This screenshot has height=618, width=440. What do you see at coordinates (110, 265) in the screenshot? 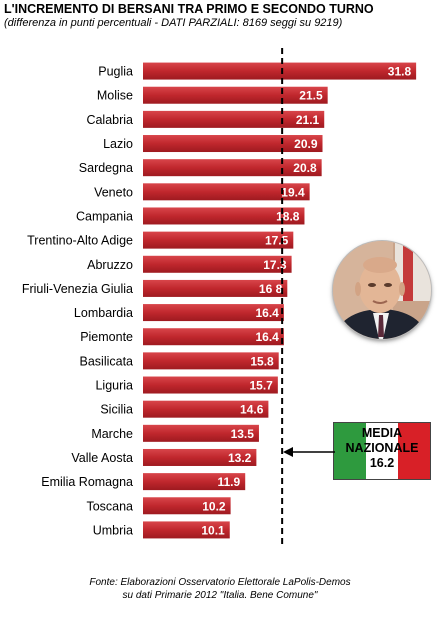
I see `category-label: Abruzzo` at bounding box center [110, 265].